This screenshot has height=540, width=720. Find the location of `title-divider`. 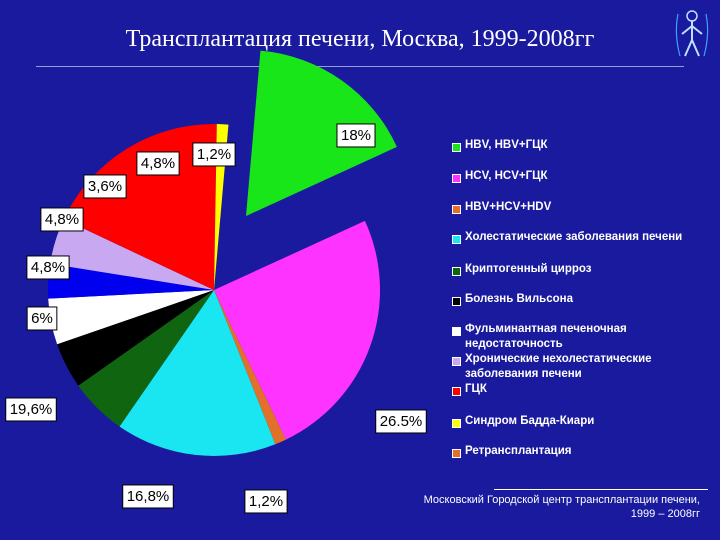

title-divider is located at coordinates (360, 66).